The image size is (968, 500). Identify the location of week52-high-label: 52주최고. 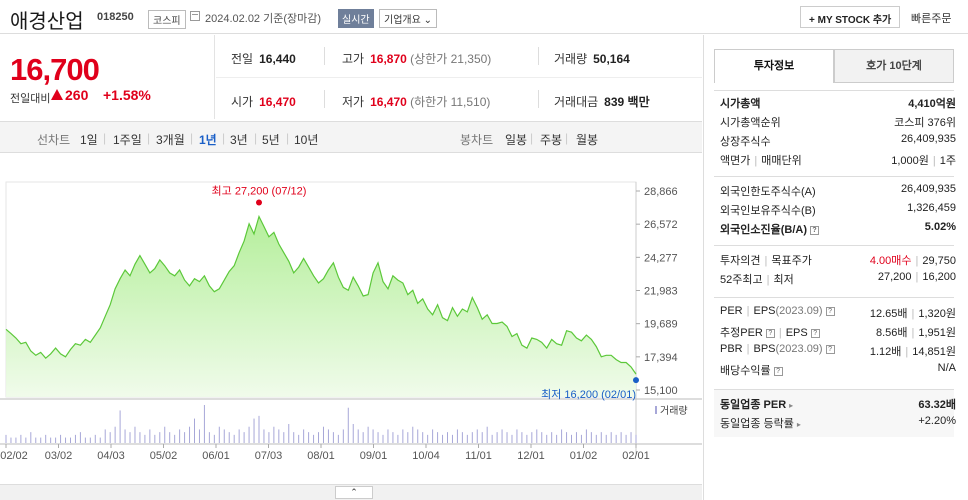
(741, 280).